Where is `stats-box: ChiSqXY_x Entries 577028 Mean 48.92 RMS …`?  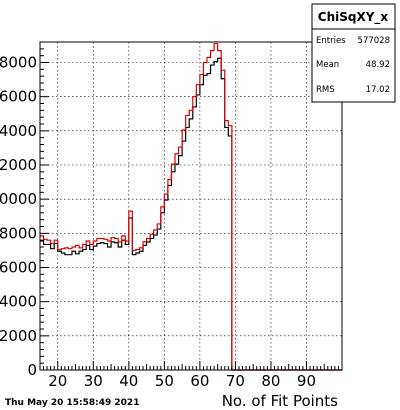 stats-box: ChiSqXY_x Entries 577028 Mean 48.92 RMS … is located at coordinates (353, 53).